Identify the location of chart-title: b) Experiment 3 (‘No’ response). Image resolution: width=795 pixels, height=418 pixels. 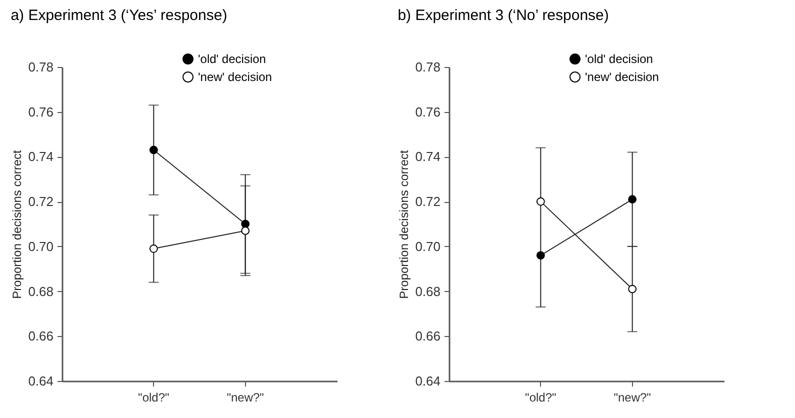
(503, 15).